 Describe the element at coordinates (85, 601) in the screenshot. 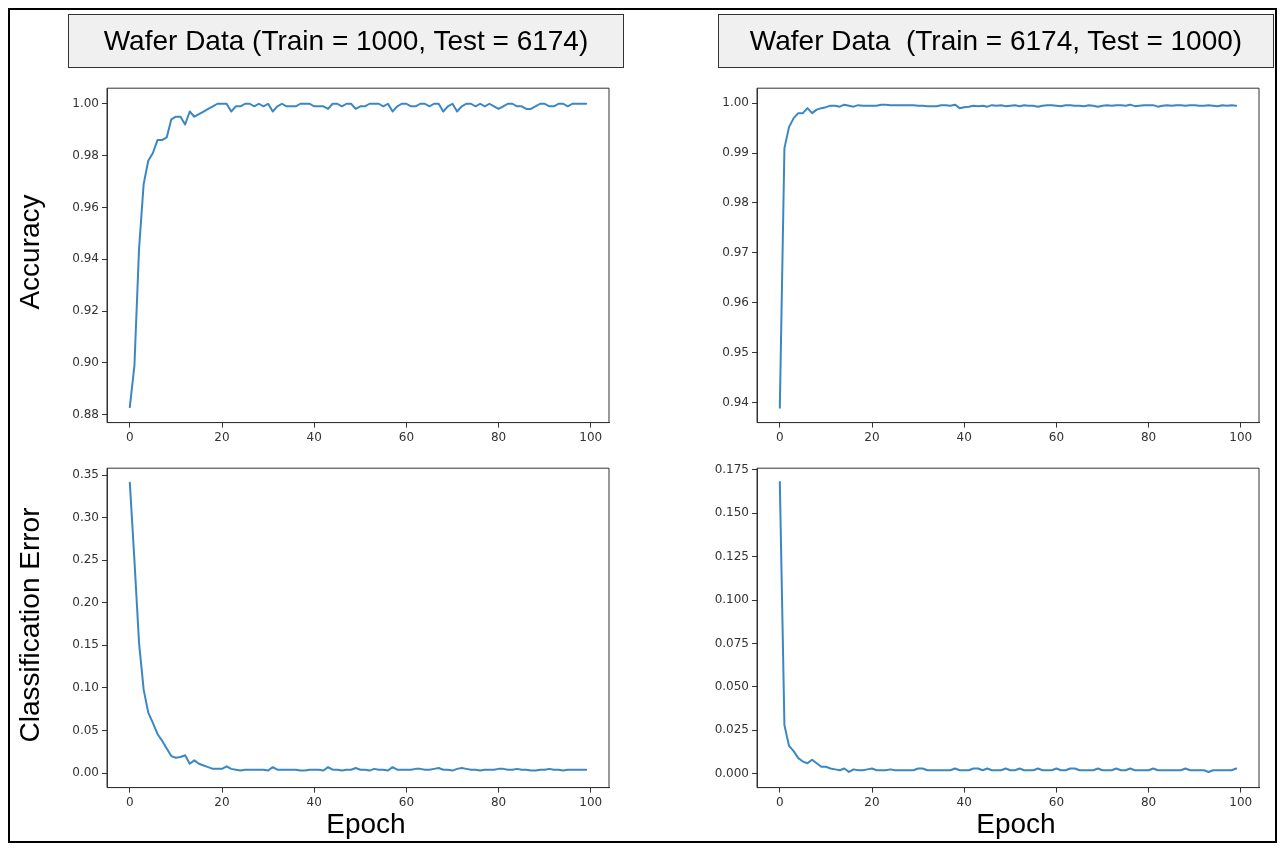

I see `y-tick-label: 0.20` at that location.